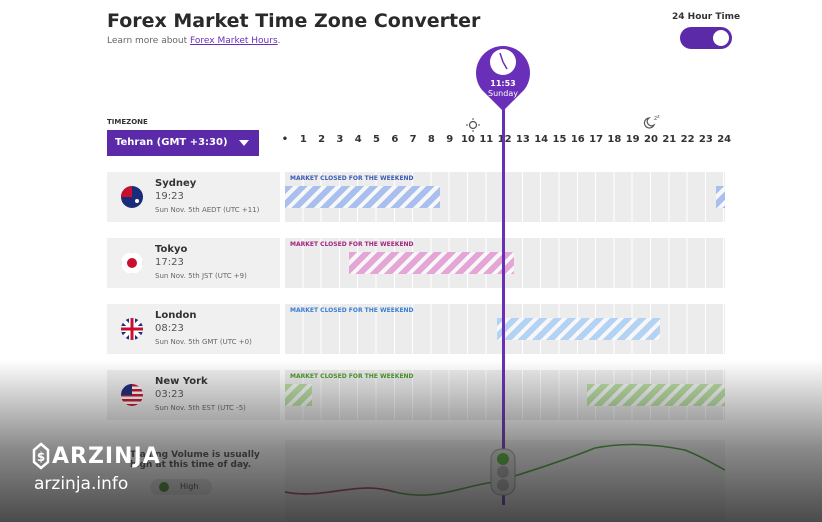 This screenshot has height=522, width=822. What do you see at coordinates (687, 139) in the screenshot?
I see `hour-label: 22` at bounding box center [687, 139].